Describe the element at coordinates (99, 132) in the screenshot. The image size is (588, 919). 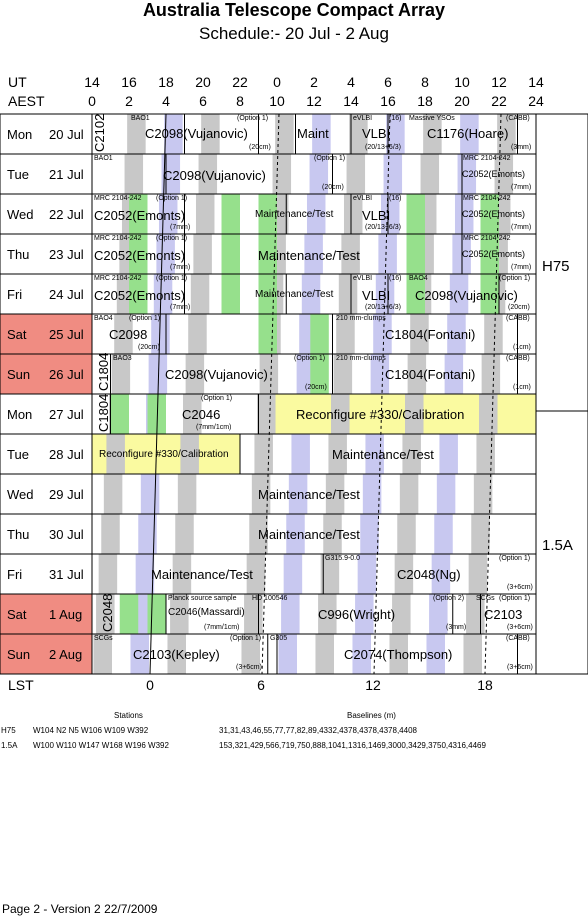
I see `cell-vertical-label: C2102` at that location.